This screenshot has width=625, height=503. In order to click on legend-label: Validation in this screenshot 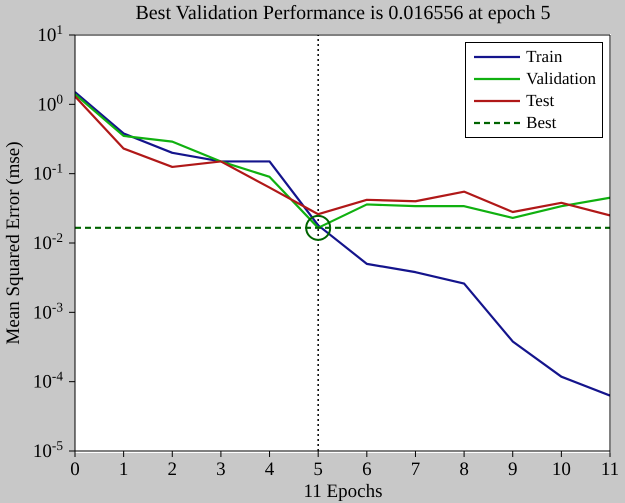, I will do `click(561, 79)`.